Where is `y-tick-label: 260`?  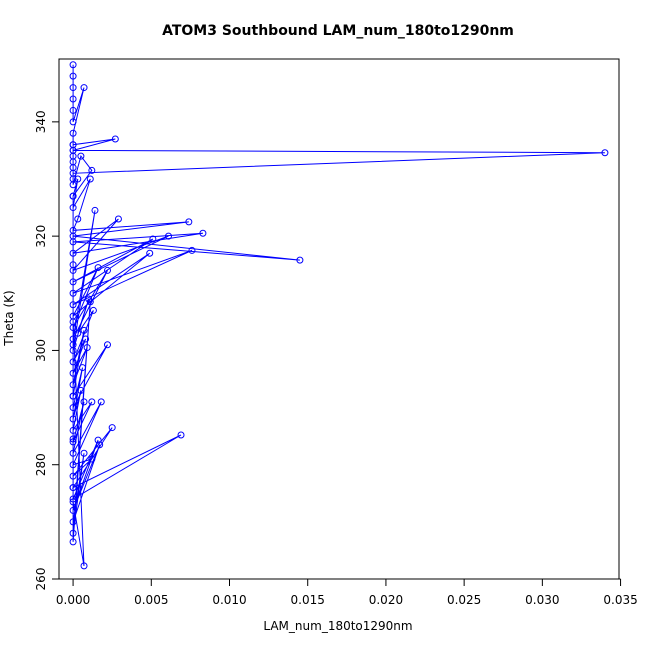 y-tick-label: 260 is located at coordinates (41, 579).